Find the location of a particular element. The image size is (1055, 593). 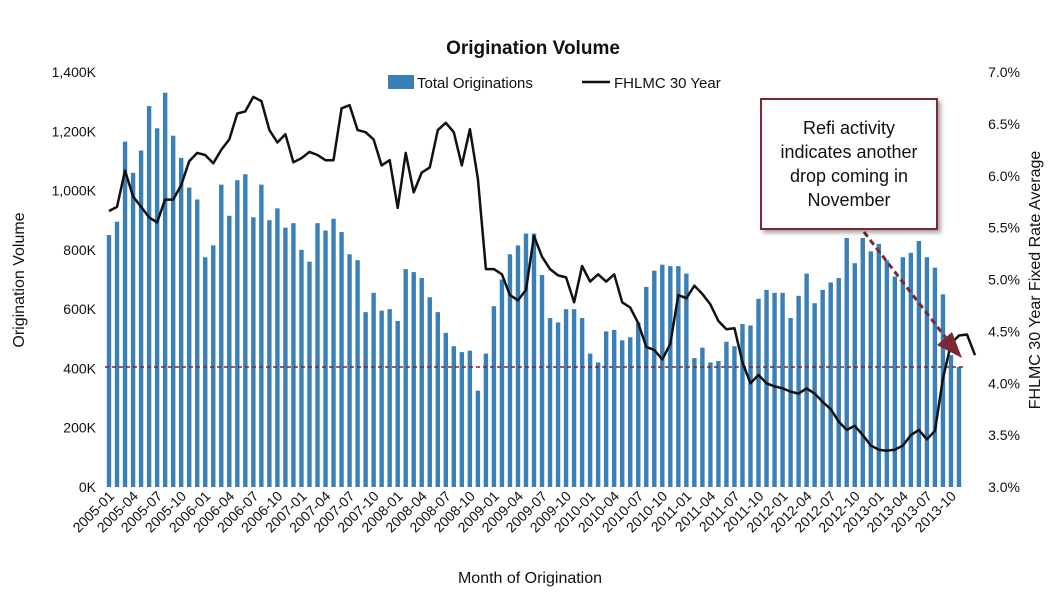

y2-tick-label: 7.0% is located at coordinates (1004, 72).